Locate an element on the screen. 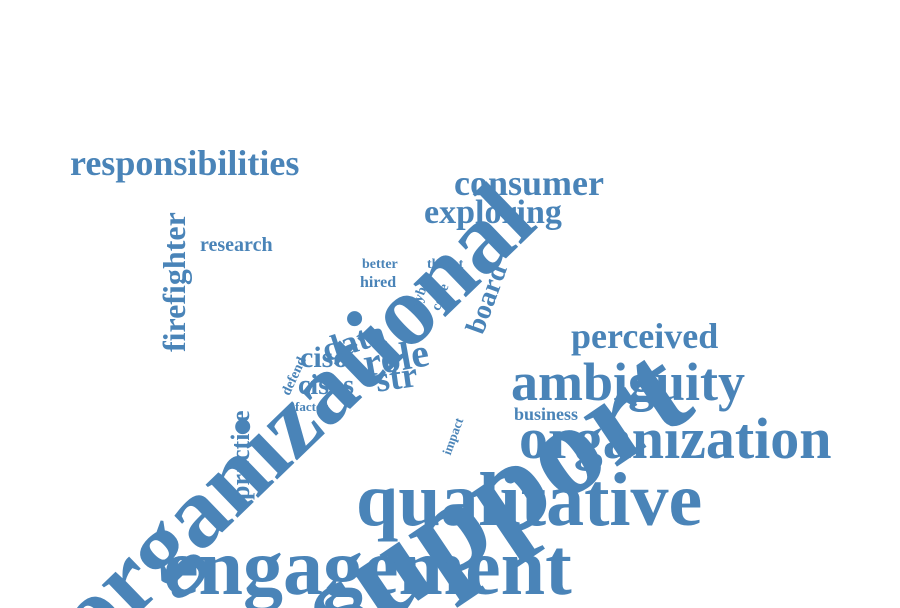 The height and width of the screenshot is (608, 900). word-responsibilities: responsibilities is located at coordinates (185, 163).